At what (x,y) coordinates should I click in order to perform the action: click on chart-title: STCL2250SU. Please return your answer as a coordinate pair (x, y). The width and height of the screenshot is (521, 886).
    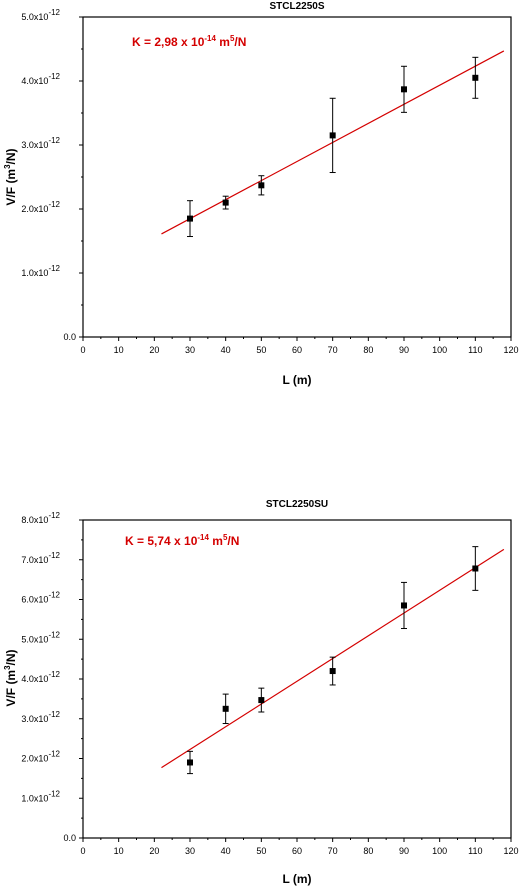
    Looking at the image, I should click on (297, 504).